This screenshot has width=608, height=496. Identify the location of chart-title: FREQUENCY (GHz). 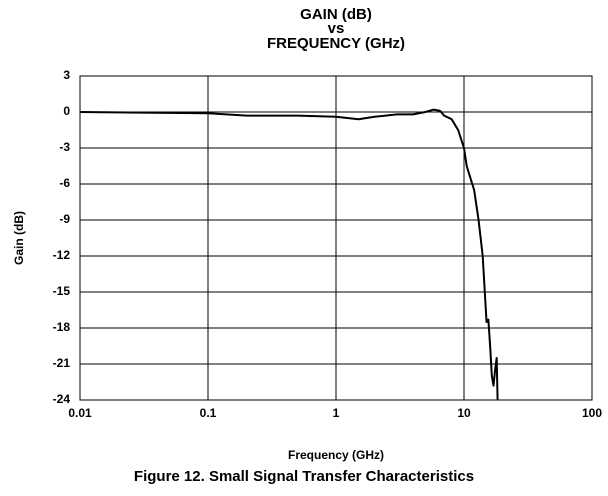
(336, 43).